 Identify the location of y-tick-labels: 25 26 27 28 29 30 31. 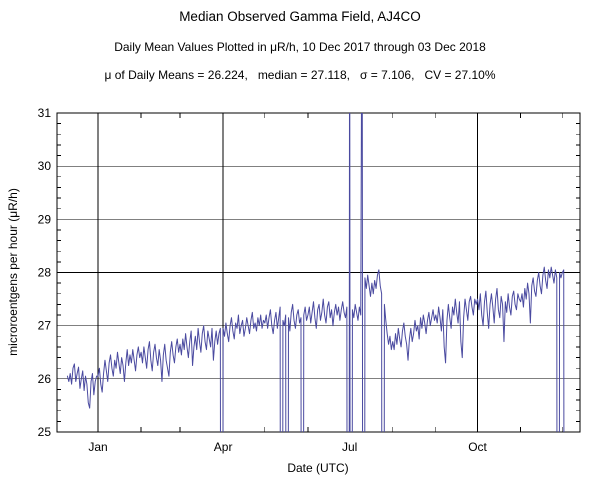
(45, 272).